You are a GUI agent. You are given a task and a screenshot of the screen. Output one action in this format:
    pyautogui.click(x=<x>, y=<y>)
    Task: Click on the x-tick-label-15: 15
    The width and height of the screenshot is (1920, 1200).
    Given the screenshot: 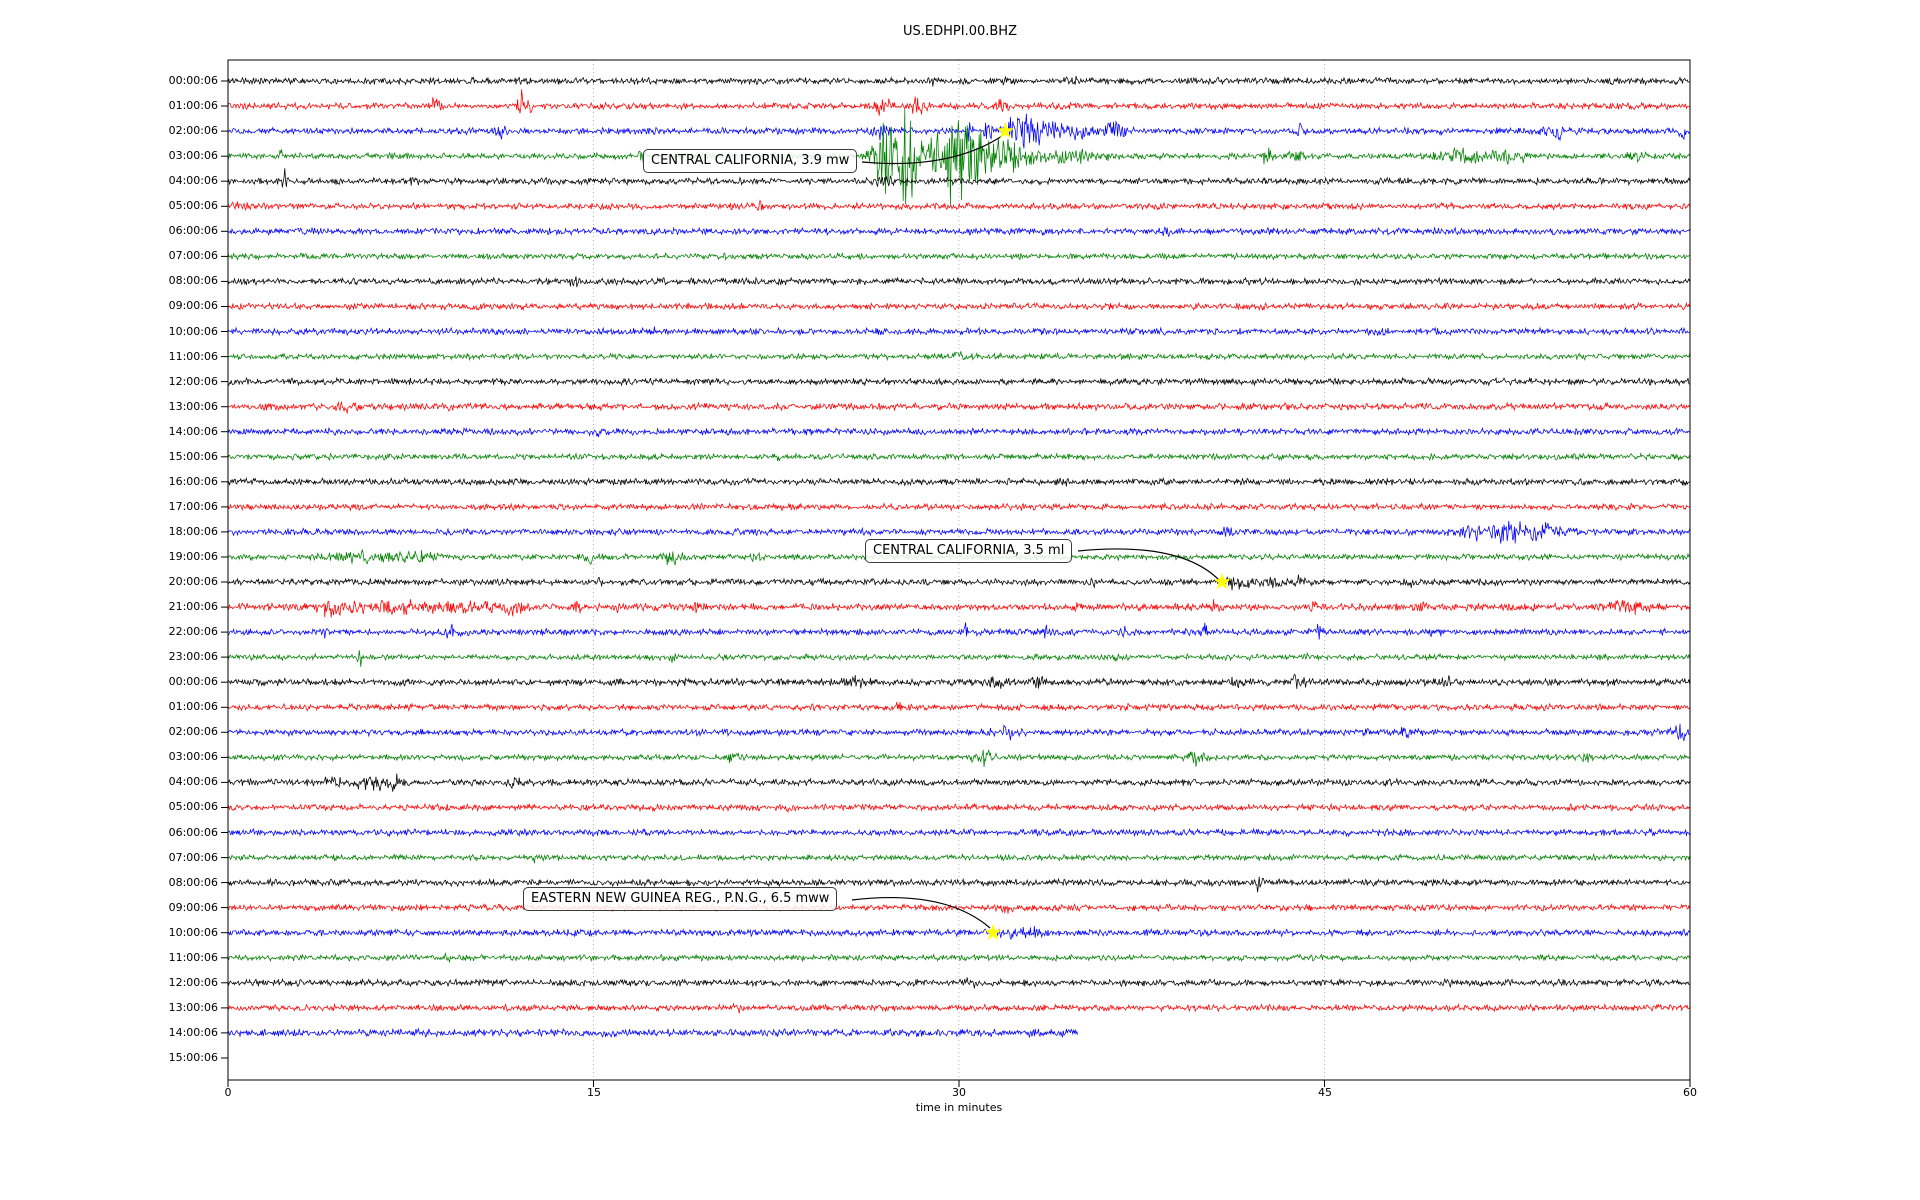 What is the action you would take?
    pyautogui.click(x=594, y=1092)
    